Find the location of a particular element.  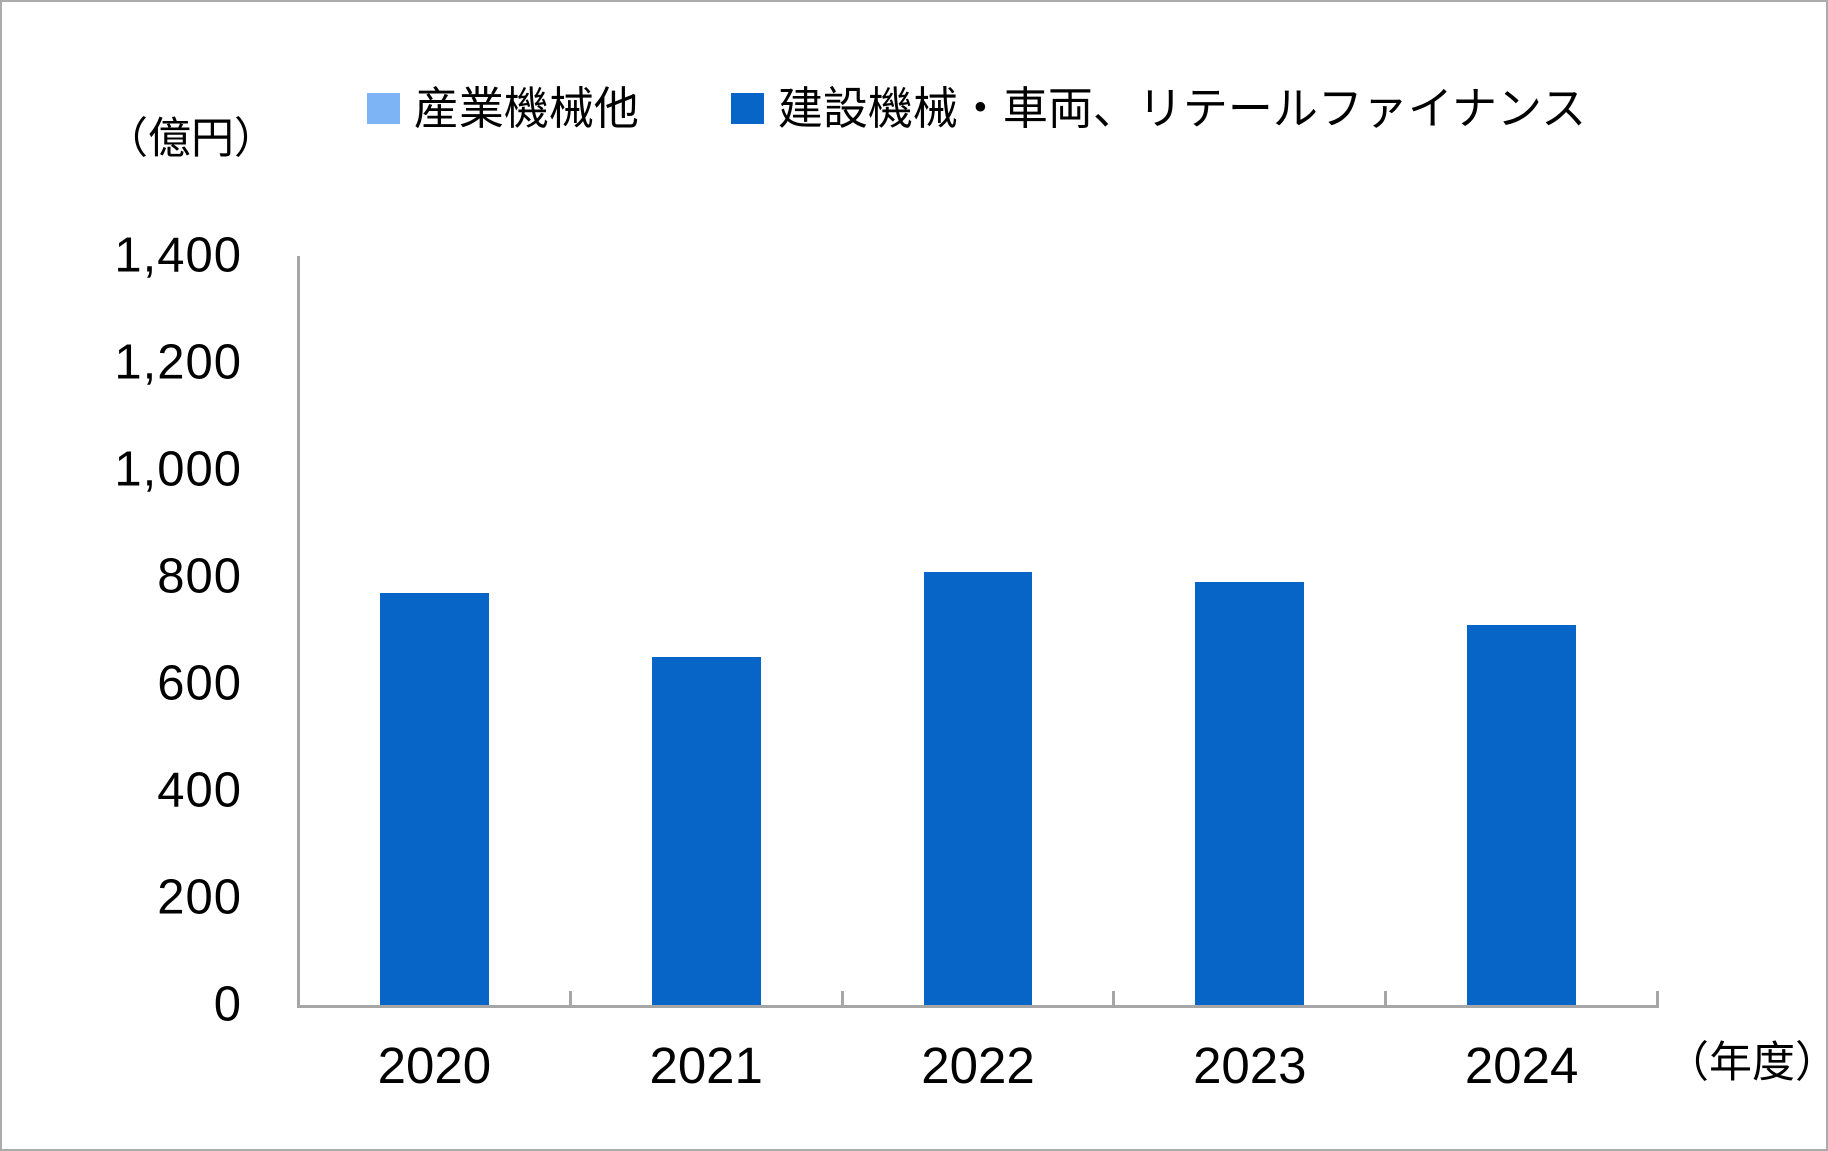

y-tick-label: 1,200 is located at coordinates (178, 362).